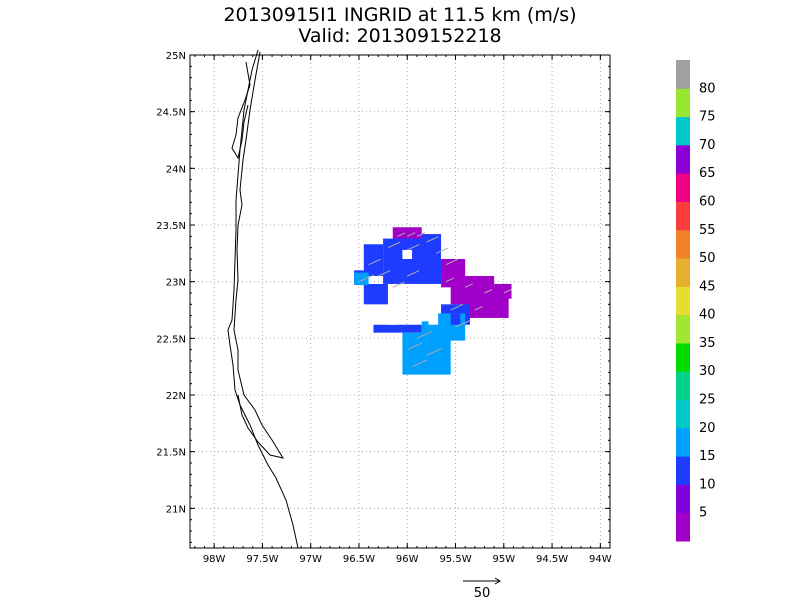  Describe the element at coordinates (707, 343) in the screenshot. I see `colorbar-label: 35` at that location.